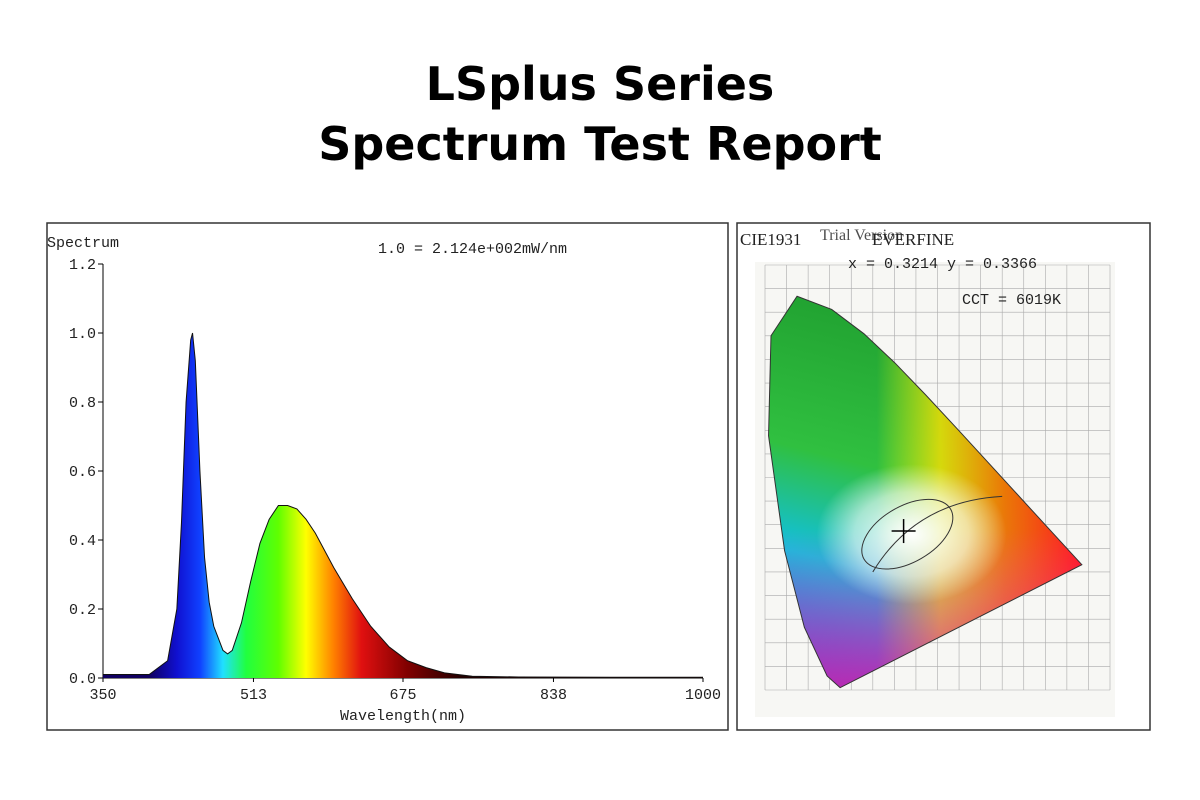 The height and width of the screenshot is (800, 1200). Describe the element at coordinates (703, 695) in the screenshot. I see `x-tick-label: 1000` at that location.